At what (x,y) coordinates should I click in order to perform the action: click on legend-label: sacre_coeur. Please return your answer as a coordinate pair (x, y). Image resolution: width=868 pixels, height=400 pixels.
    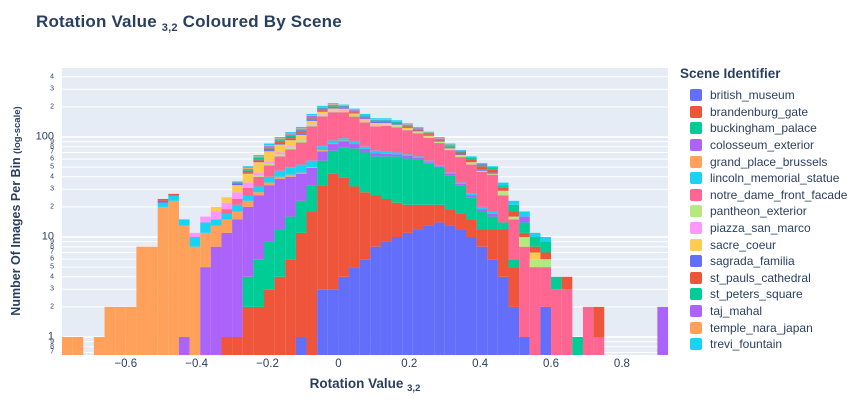
    Looking at the image, I should click on (743, 244).